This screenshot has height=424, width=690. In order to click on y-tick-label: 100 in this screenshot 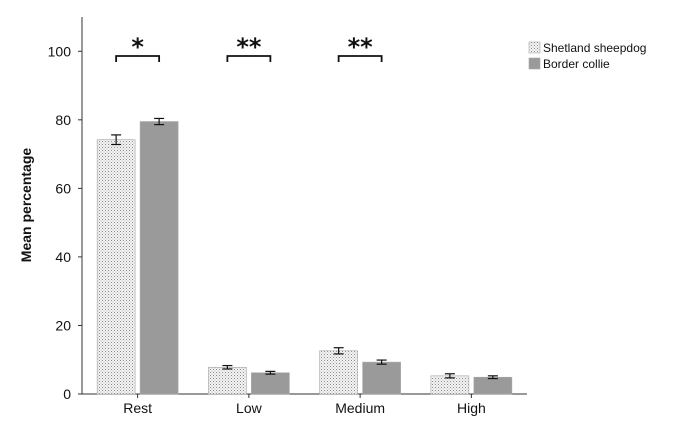, I will do `click(60, 51)`.